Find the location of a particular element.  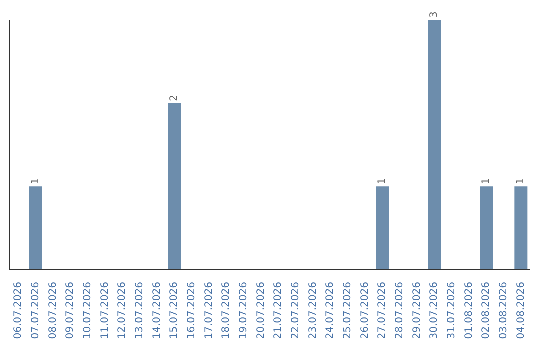

x-tick-label: 12.07.2026 is located at coordinates (122, 311).